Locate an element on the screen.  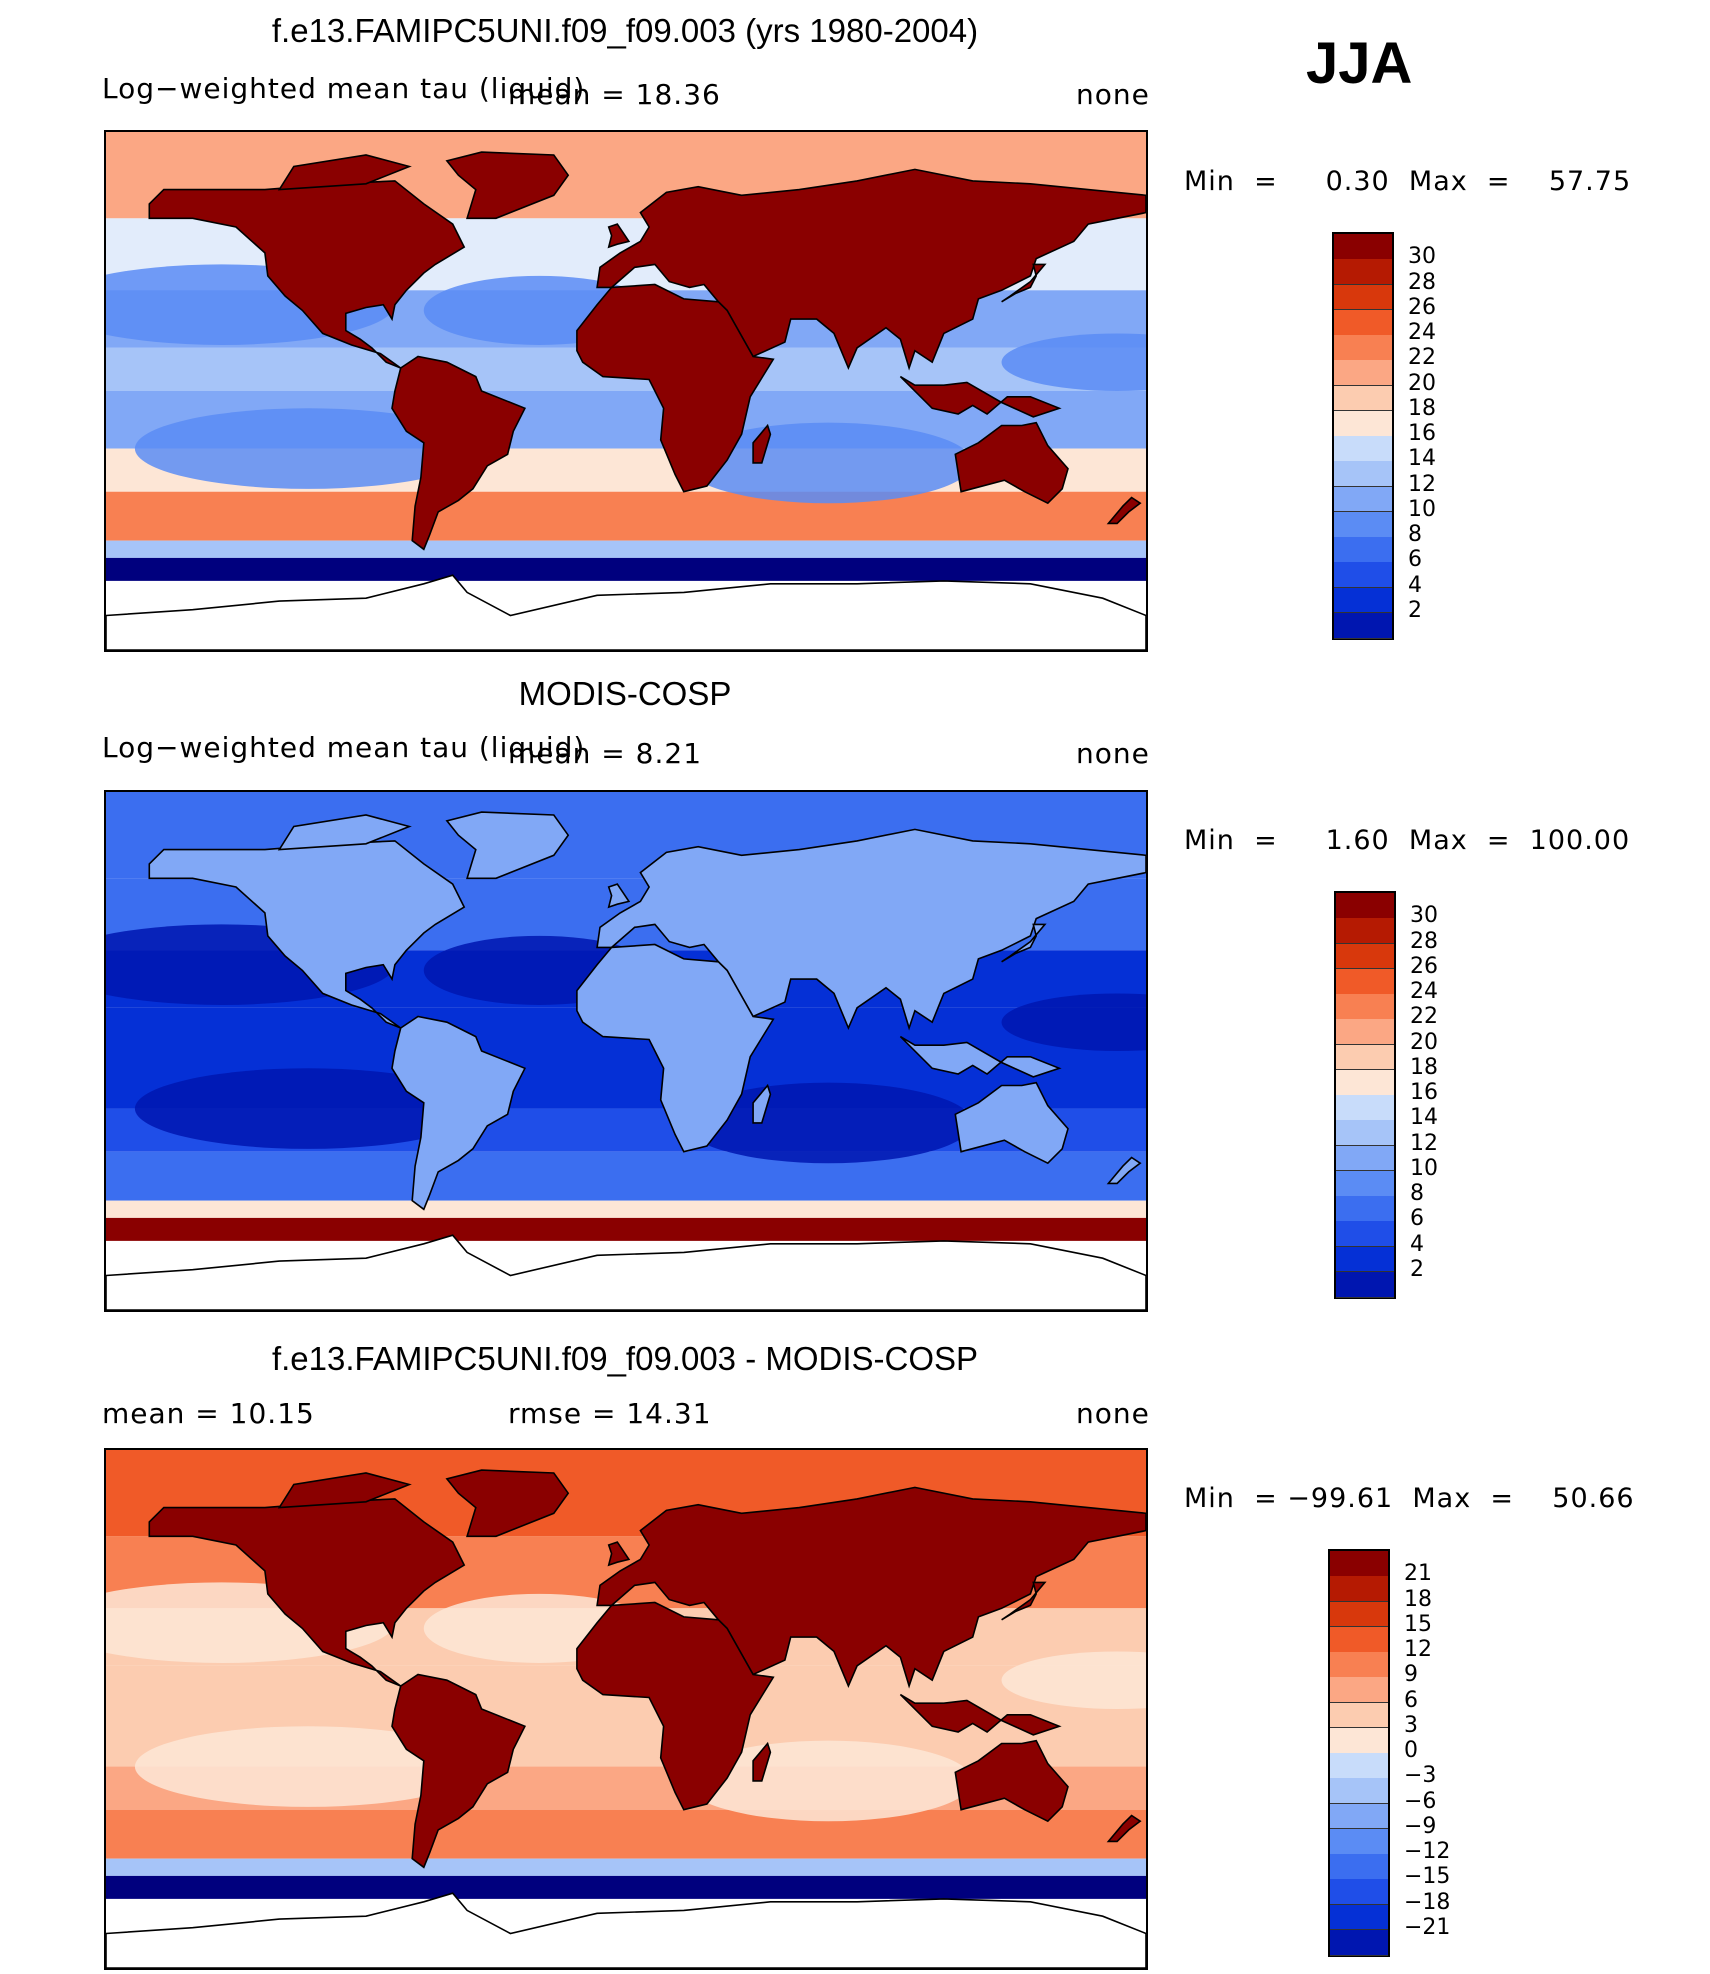
colorbar-tick-label: 24 is located at coordinates (1422, 332).